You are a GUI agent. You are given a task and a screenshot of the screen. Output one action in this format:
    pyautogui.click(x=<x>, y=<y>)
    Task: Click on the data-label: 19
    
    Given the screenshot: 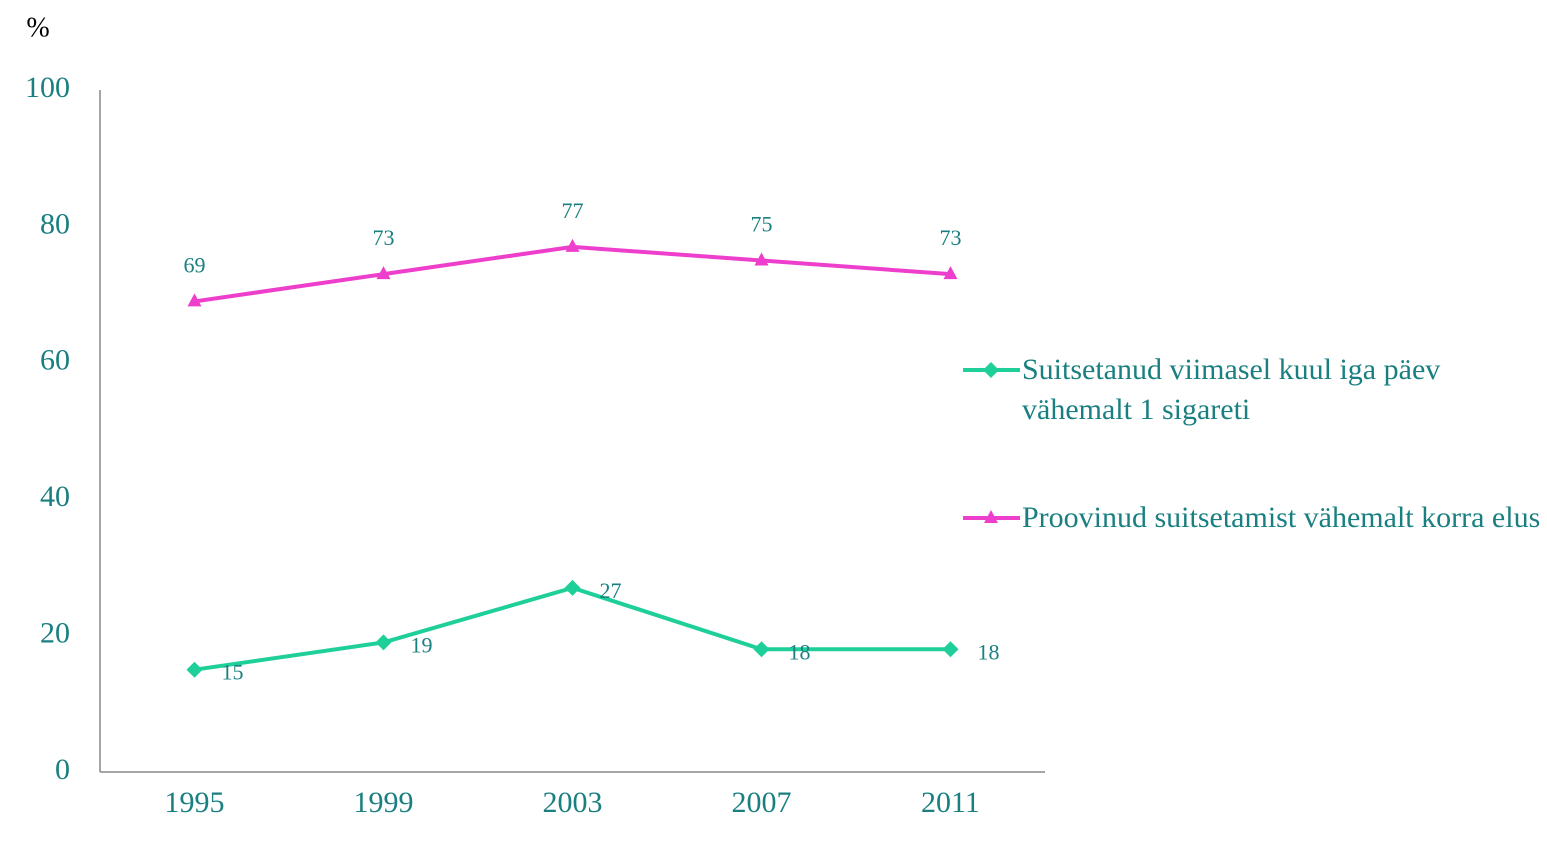 What is the action you would take?
    pyautogui.click(x=422, y=644)
    